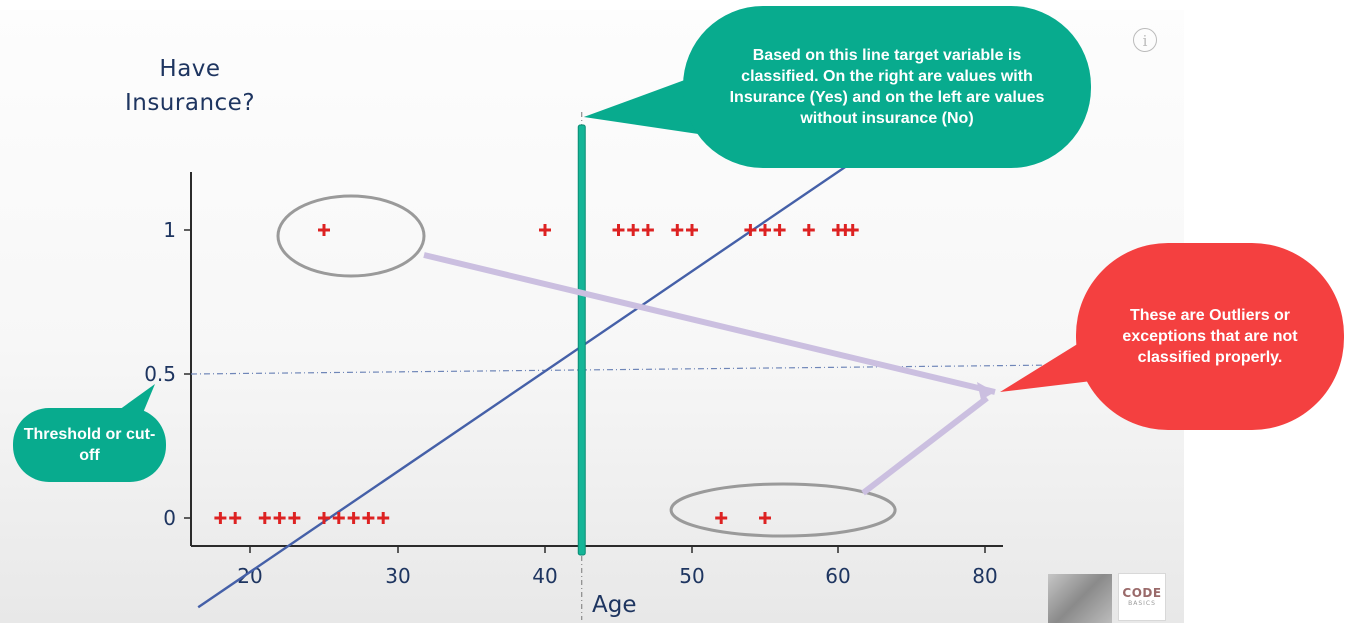 This screenshot has width=1346, height=623. Describe the element at coordinates (1145, 40) in the screenshot. I see `info-icon: i` at that location.